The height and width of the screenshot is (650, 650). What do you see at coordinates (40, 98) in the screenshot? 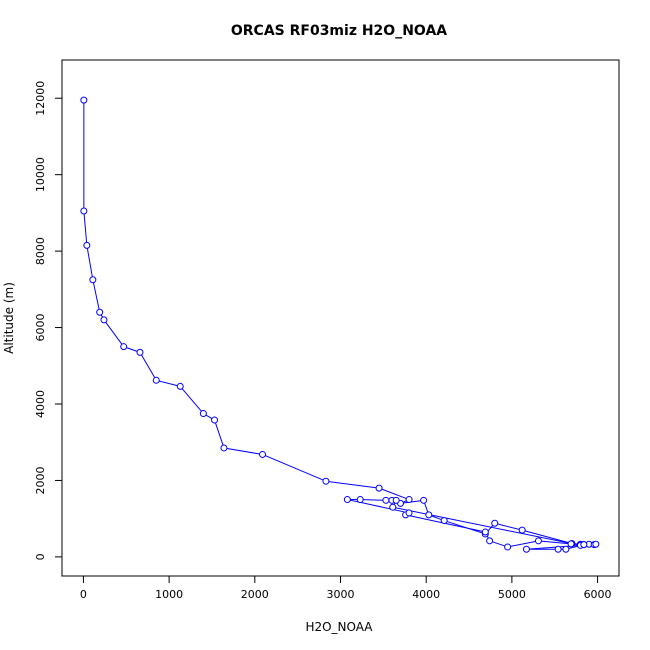
I see `y-tick-label: 12000` at bounding box center [40, 98].